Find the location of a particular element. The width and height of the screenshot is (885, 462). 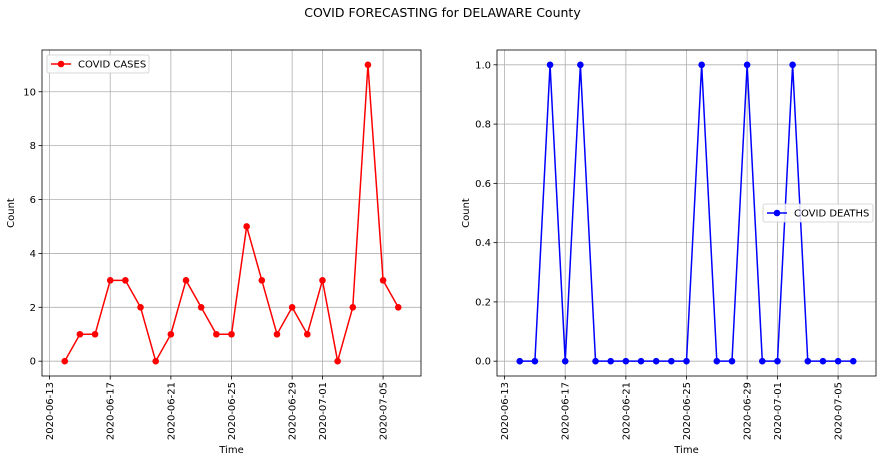

y-tick-label: 0.8 is located at coordinates (483, 125).